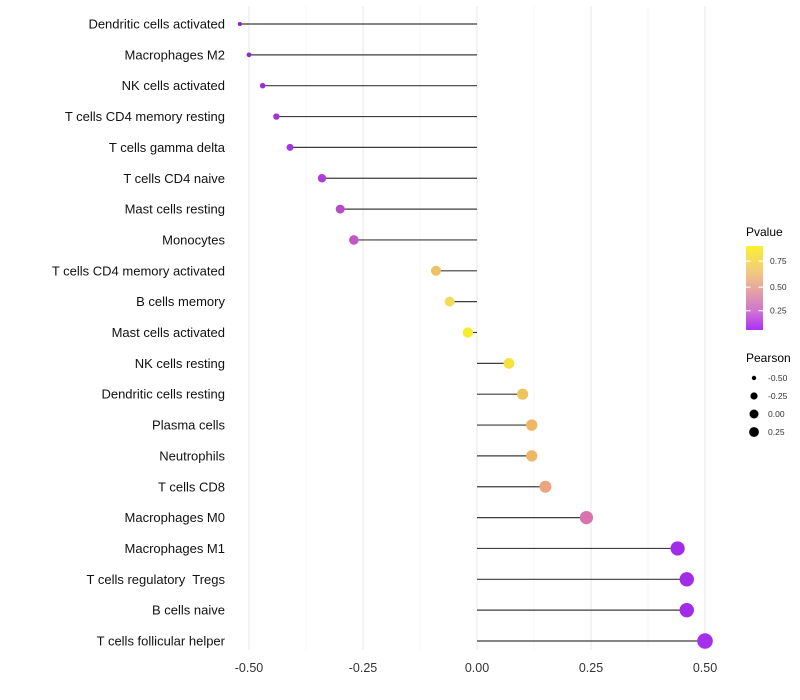 This screenshot has height=700, width=800. I want to click on y-axis-label: NK cells resting, so click(180, 363).